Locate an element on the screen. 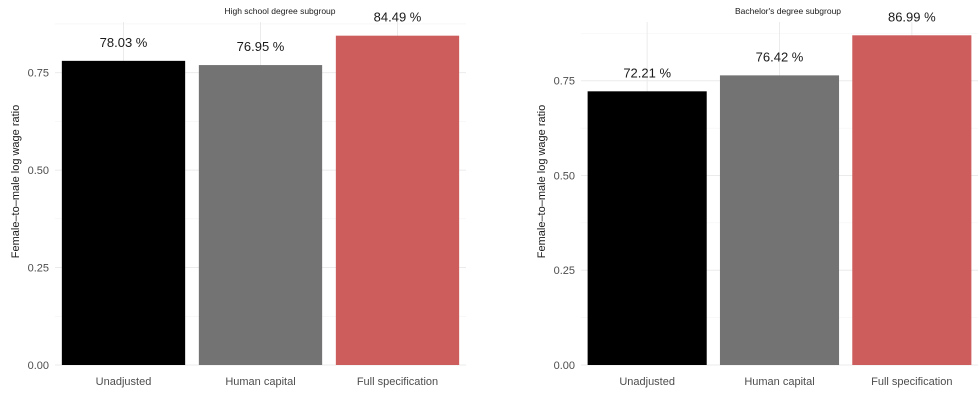 The width and height of the screenshot is (979, 393). data-label: 72.21 % is located at coordinates (647, 72).